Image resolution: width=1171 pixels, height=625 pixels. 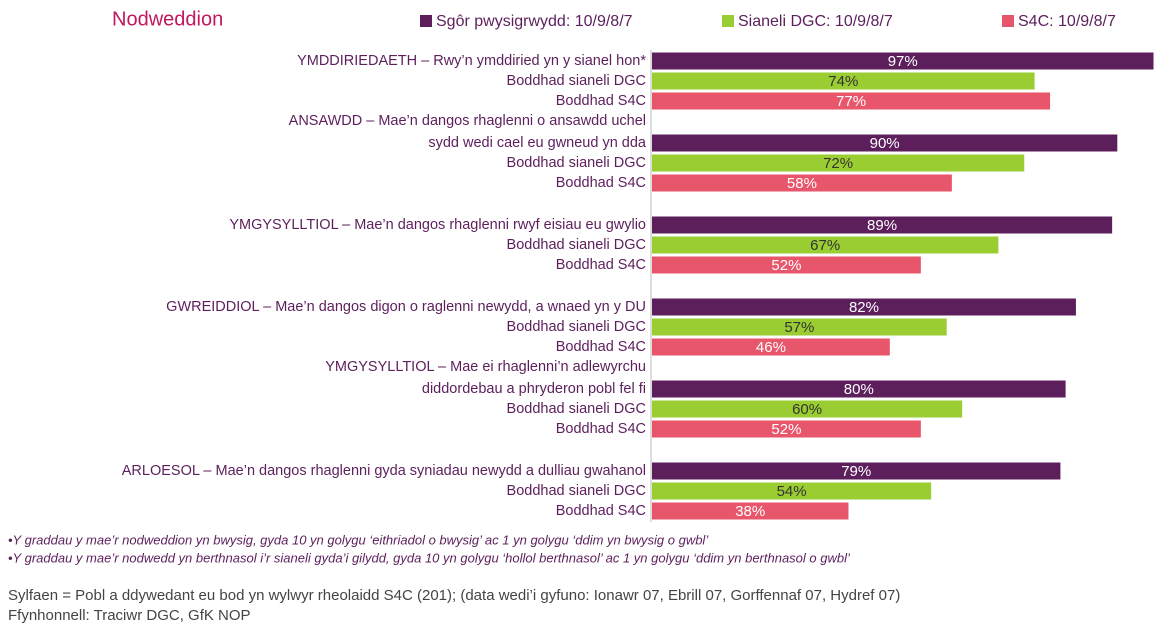 I want to click on value-label: 57%, so click(x=799, y=327).